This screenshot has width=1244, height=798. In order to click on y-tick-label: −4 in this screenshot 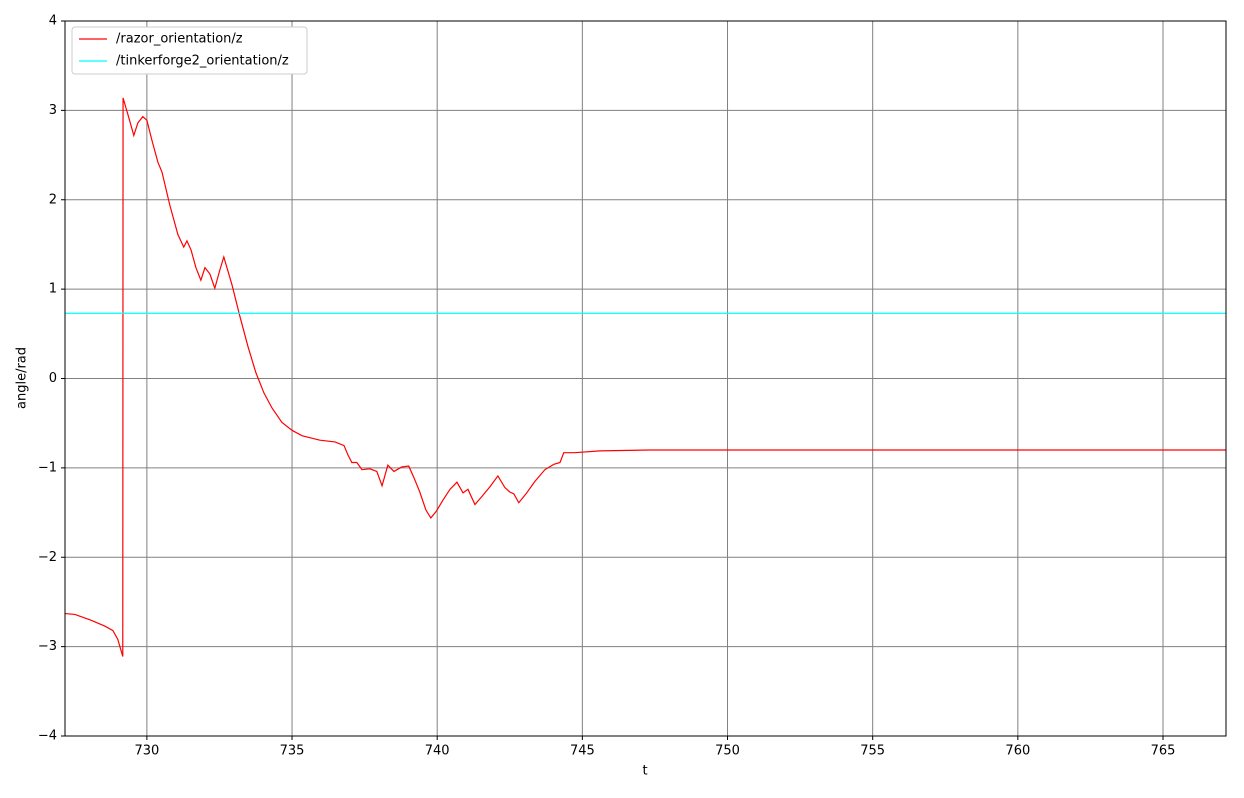, I will do `click(47, 736)`.